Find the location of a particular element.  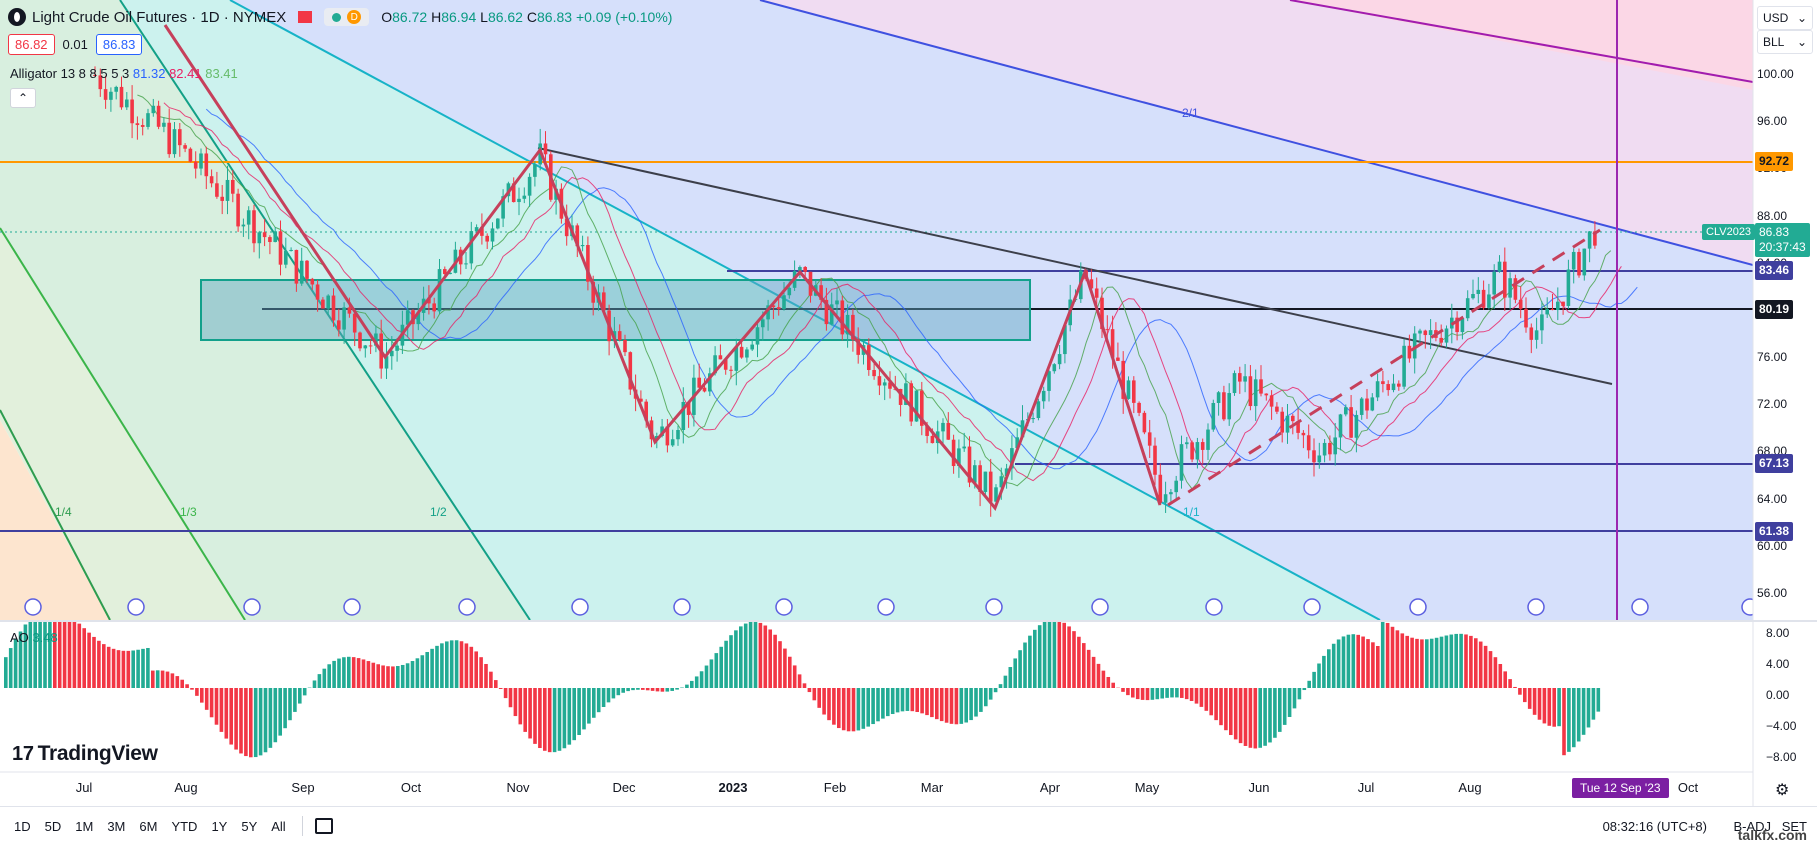

timeframe-button: 1D is located at coordinates (22, 826).